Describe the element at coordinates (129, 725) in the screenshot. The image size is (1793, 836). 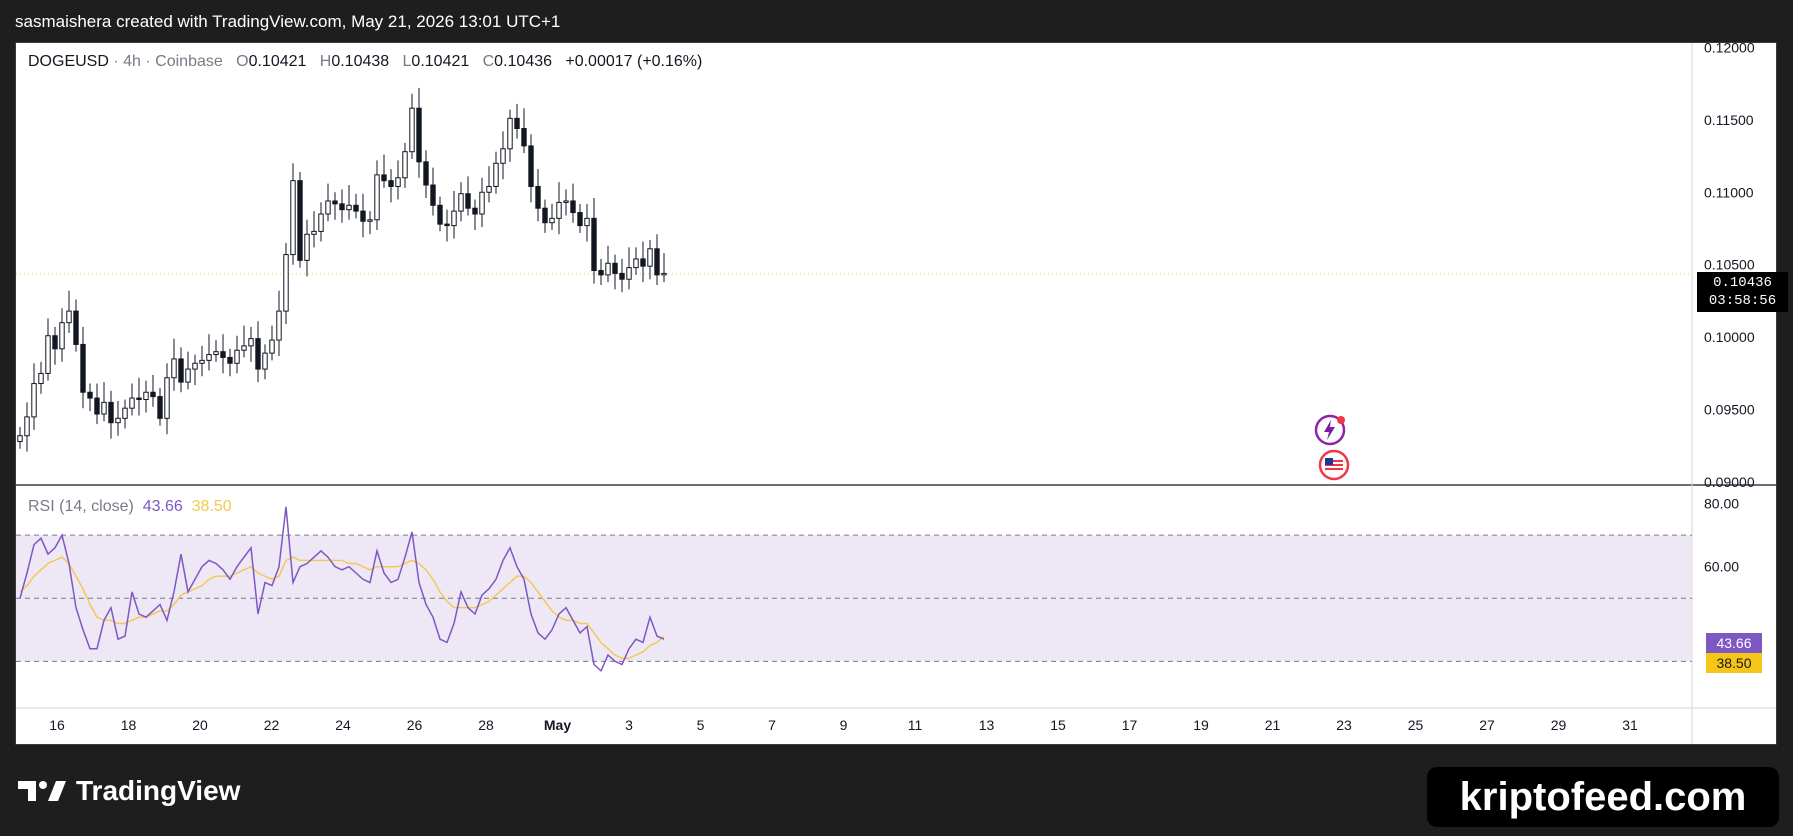
I see `time-tick-label: 18` at that location.